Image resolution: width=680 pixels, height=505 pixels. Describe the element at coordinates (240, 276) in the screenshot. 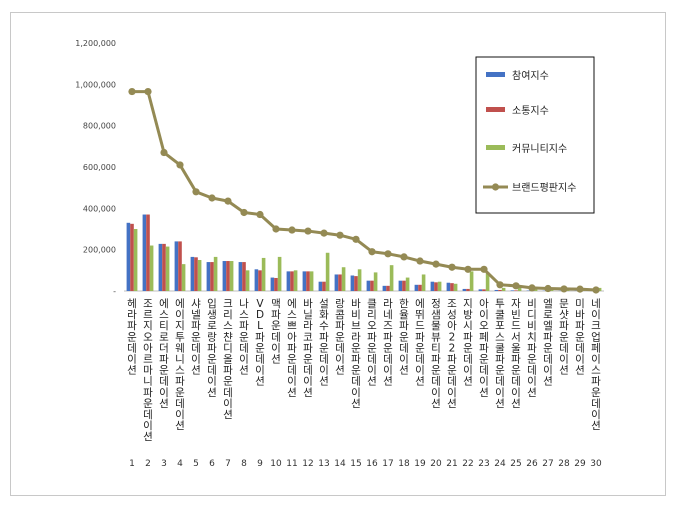

I see `bar-8-참여지수` at that location.